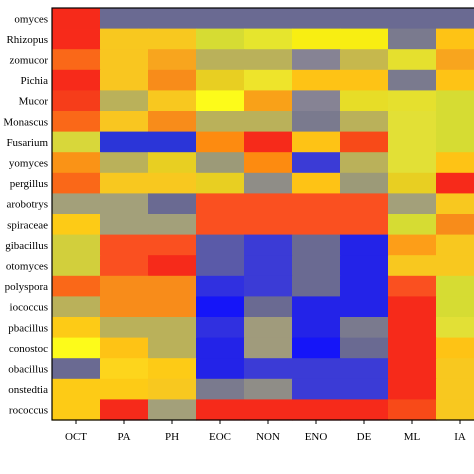 The width and height of the screenshot is (474, 474). I want to click on row-label: pergillus, so click(29, 184).